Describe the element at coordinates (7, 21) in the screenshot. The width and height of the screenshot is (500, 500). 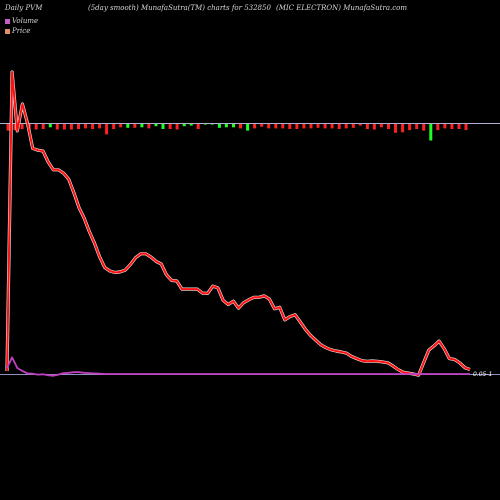
I see `legend-volume-swatch` at that location.